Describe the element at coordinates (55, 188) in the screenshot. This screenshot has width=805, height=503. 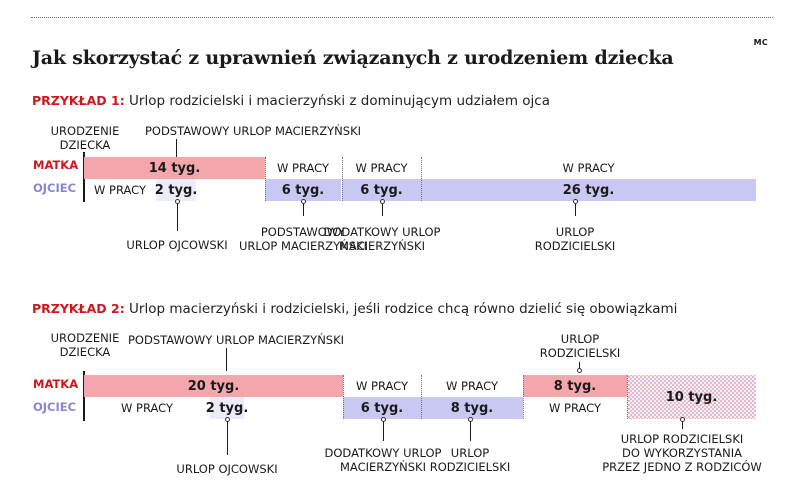
I see `example1-ojciec-label: OJCIEC` at that location.